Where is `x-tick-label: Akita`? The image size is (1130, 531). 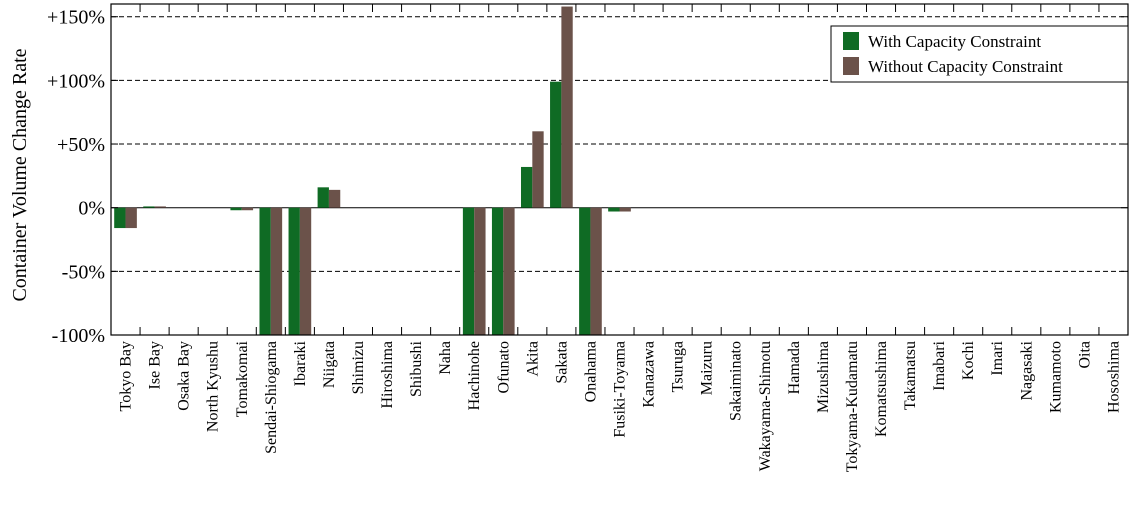 x-tick-label: Akita is located at coordinates (532, 359).